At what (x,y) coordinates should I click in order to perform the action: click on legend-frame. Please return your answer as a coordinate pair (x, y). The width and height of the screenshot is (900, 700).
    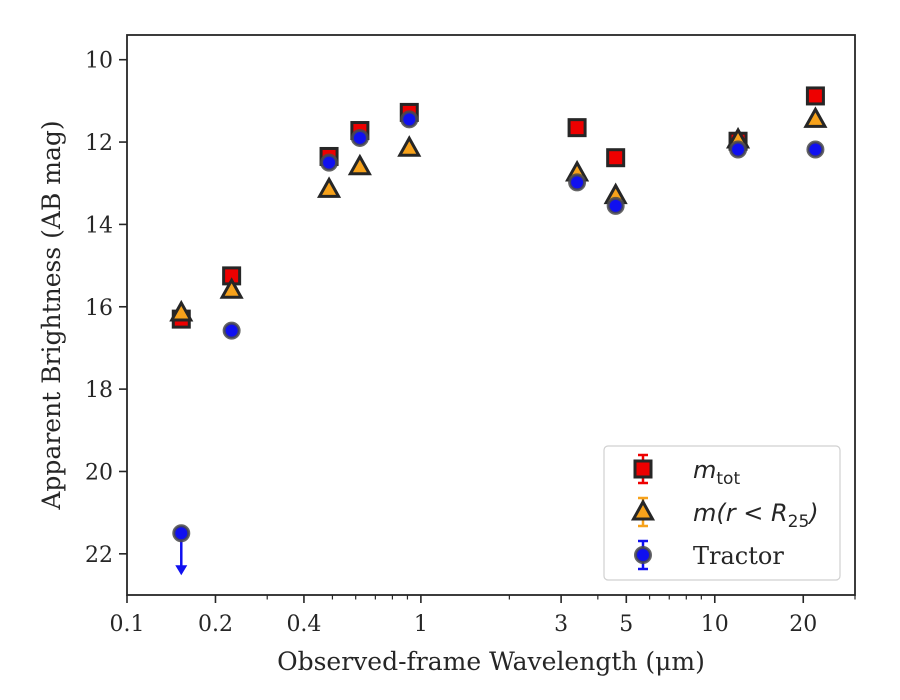
    Looking at the image, I should click on (722, 513).